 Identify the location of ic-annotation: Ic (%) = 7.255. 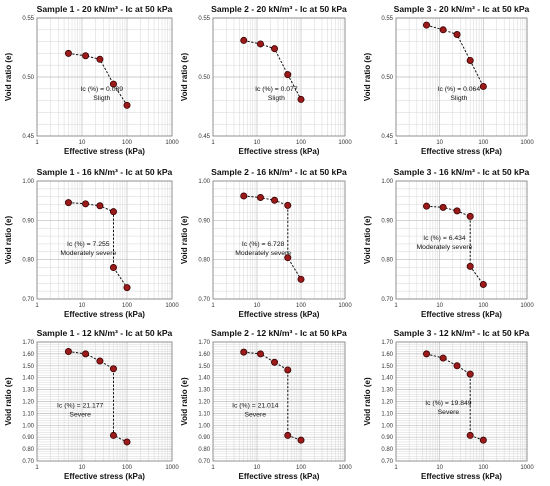
(88, 244).